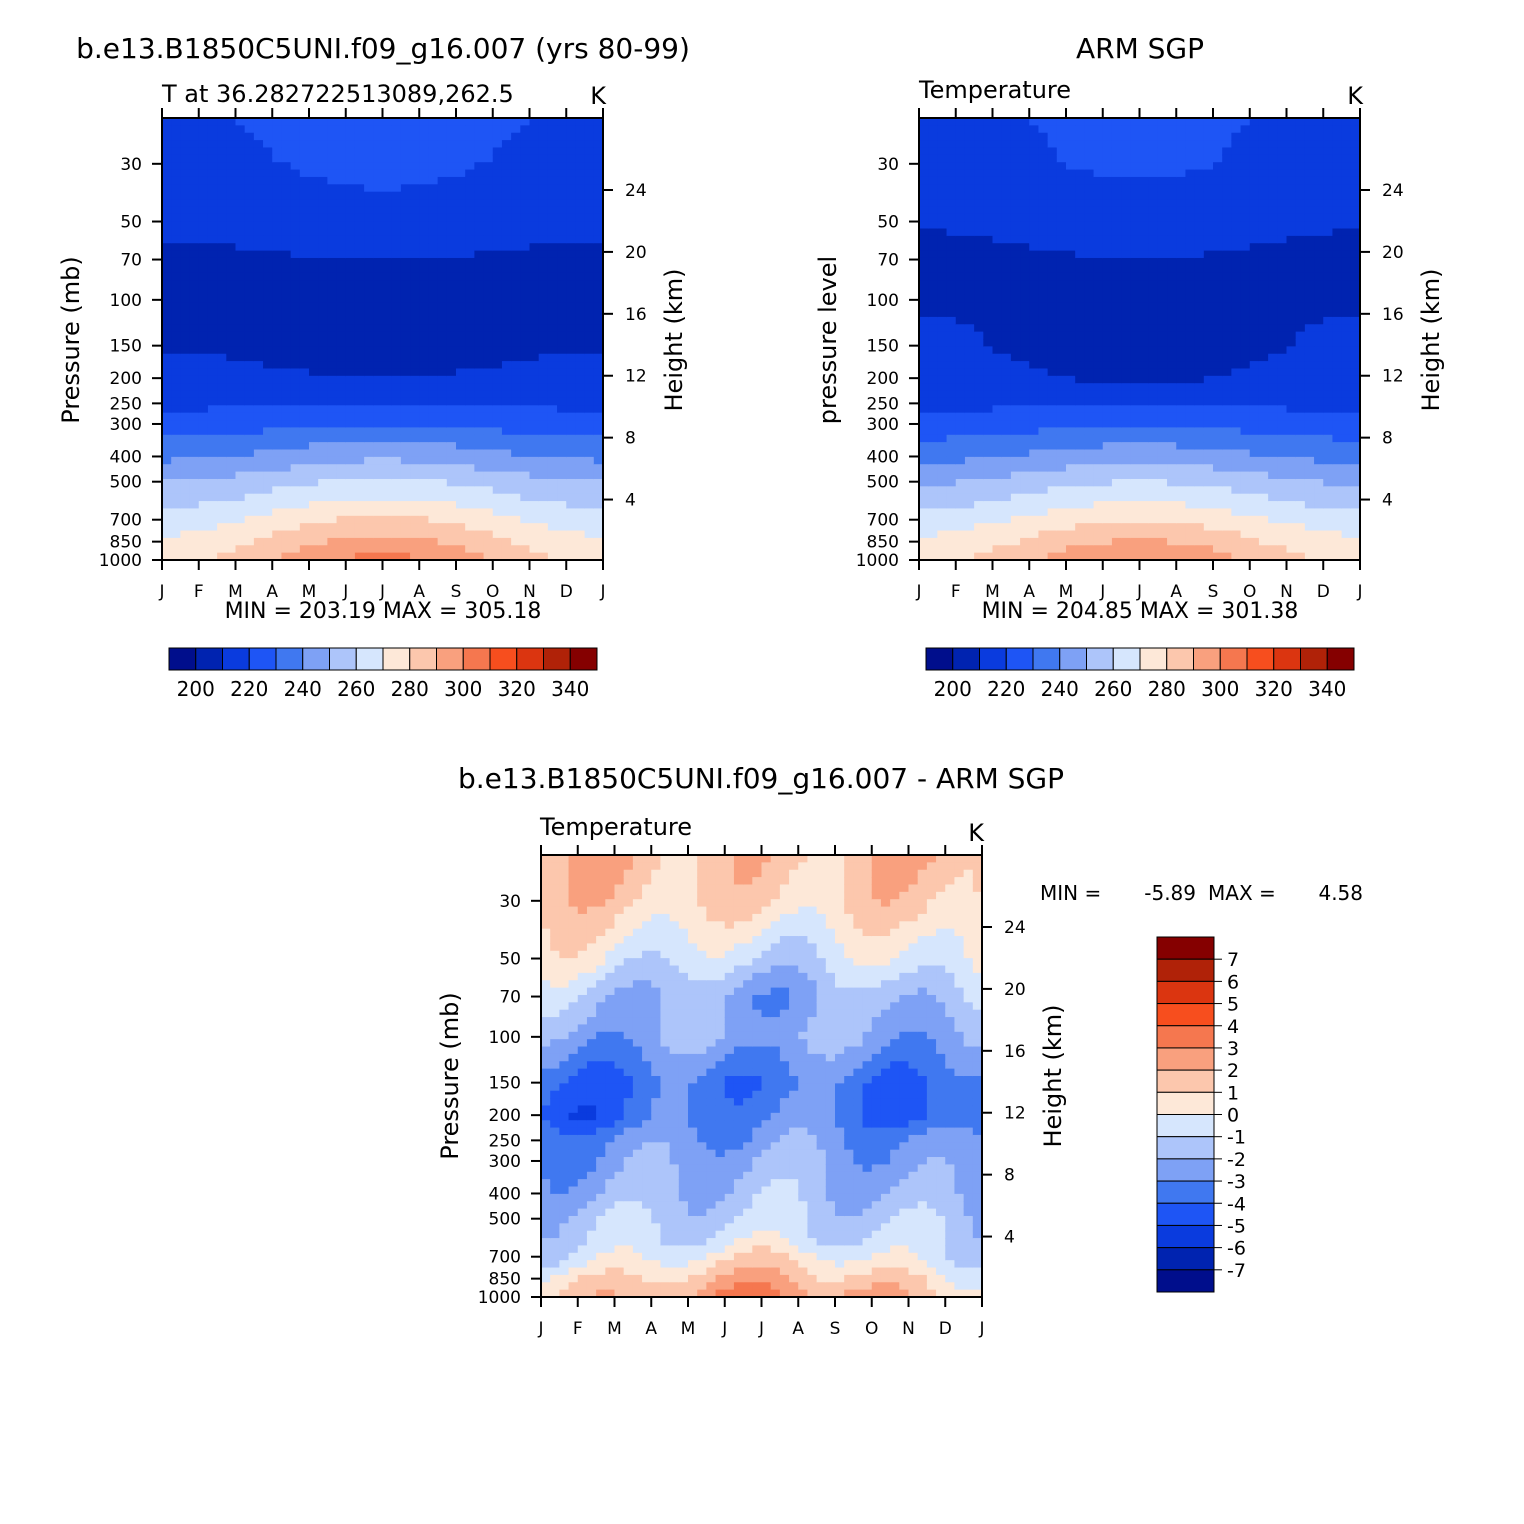 This screenshot has height=1524, width=1524. What do you see at coordinates (383, 48) in the screenshot?
I see `model-panel-title: b.e13.B1850C5UNI.f09_g16.007 (yrs 80-99)` at bounding box center [383, 48].